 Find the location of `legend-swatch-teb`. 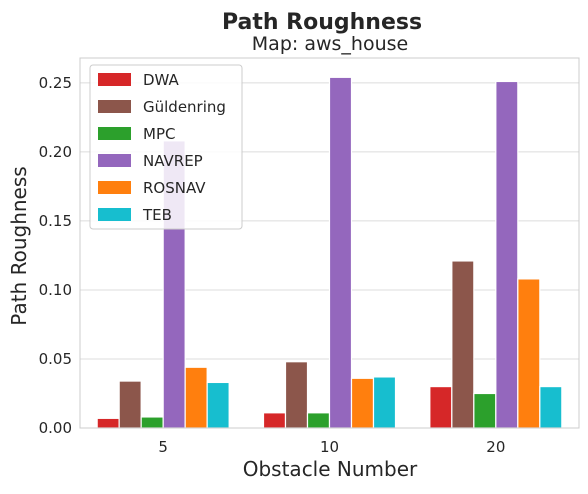

legend-swatch-teb is located at coordinates (114, 214).